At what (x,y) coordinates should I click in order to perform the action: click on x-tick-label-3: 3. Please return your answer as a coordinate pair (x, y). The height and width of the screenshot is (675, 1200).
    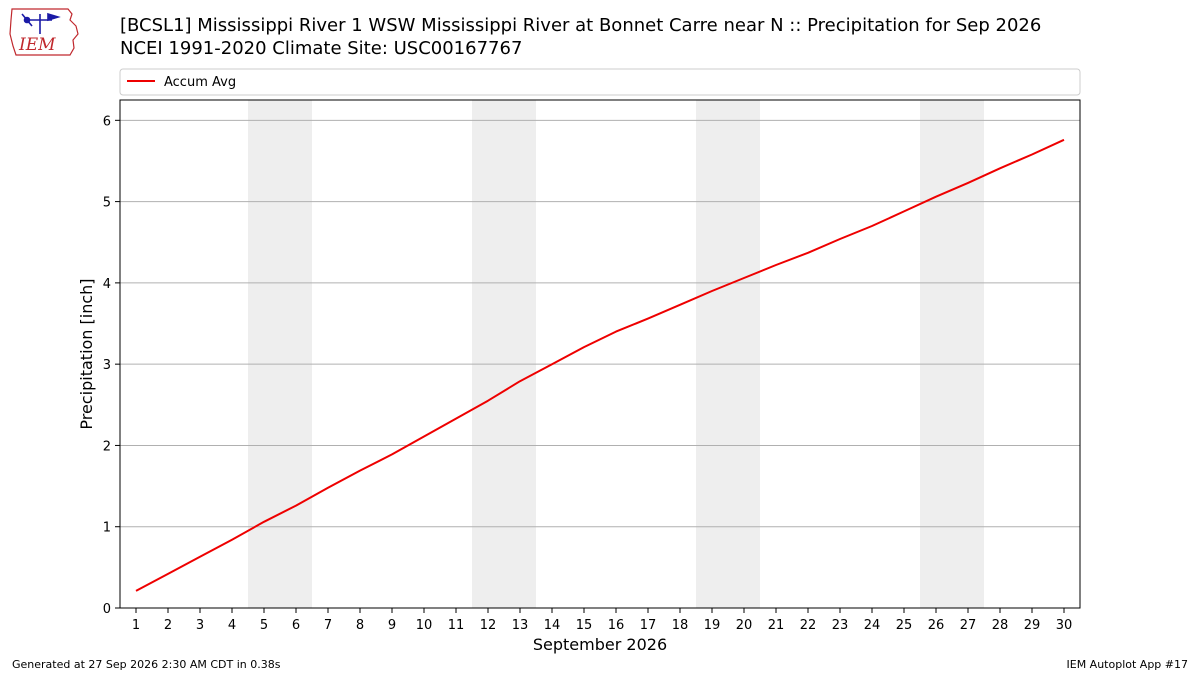
    Looking at the image, I should click on (200, 625).